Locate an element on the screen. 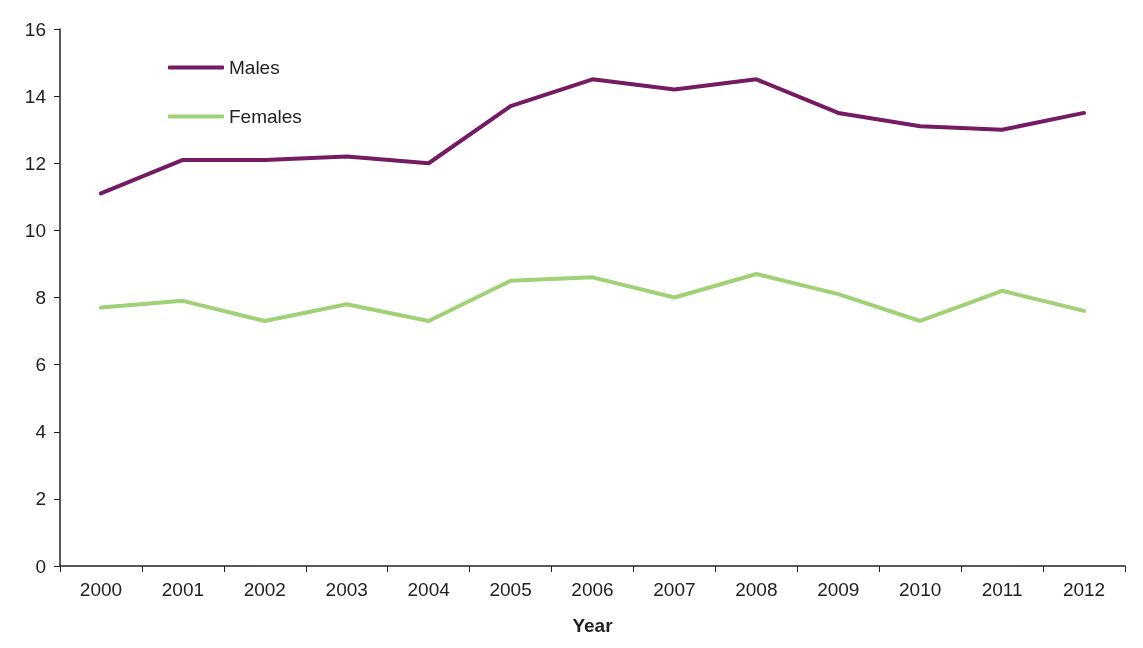 The image size is (1143, 648). x-tick-label: 2008 is located at coordinates (756, 589).